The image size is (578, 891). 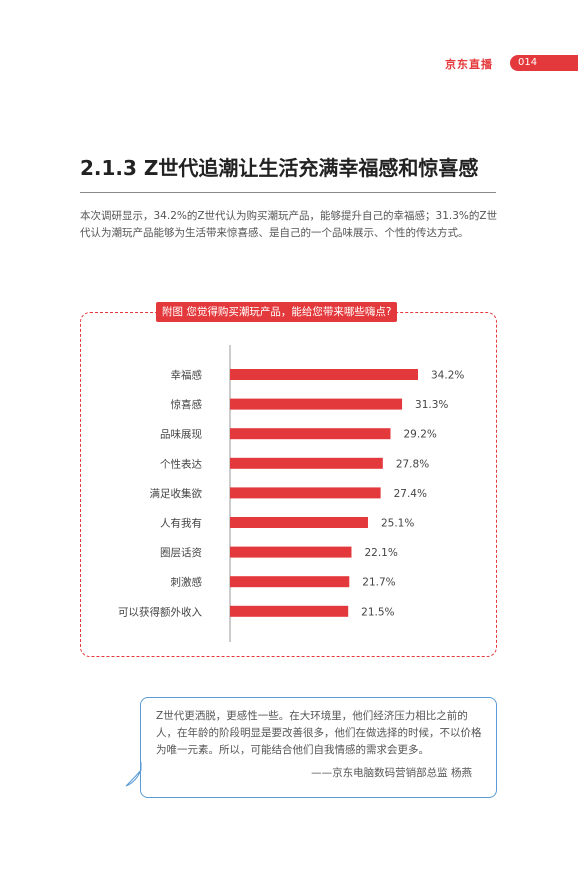 What do you see at coordinates (544, 63) in the screenshot?
I see `page-number-tab: 014` at bounding box center [544, 63].